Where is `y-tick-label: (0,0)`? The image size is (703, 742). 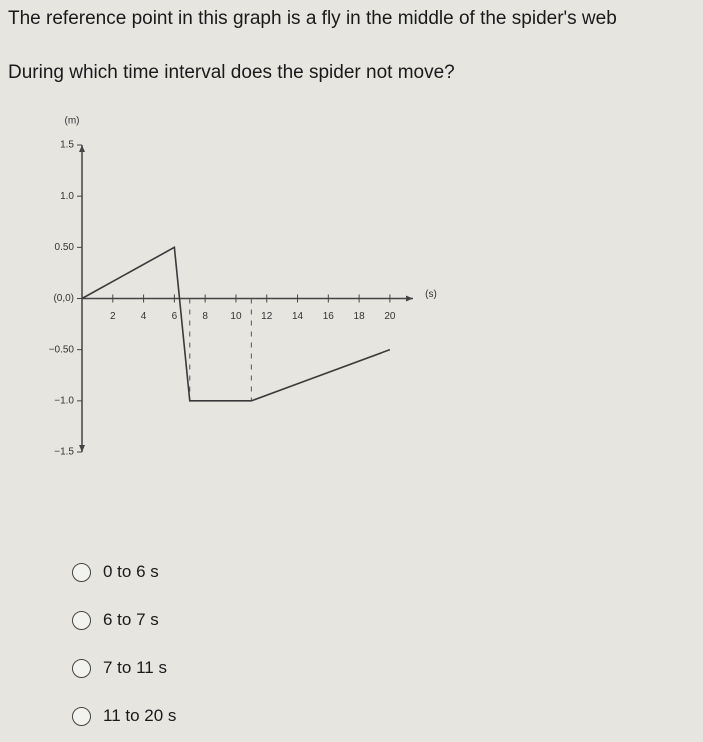
y-tick-label: (0,0) is located at coordinates (63, 298).